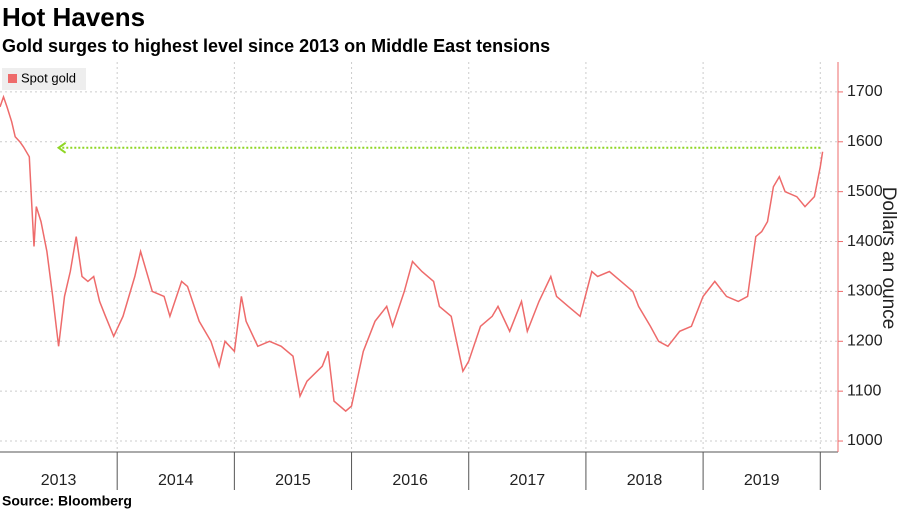  What do you see at coordinates (645, 480) in the screenshot?
I see `x-tick-label: 2018` at bounding box center [645, 480].